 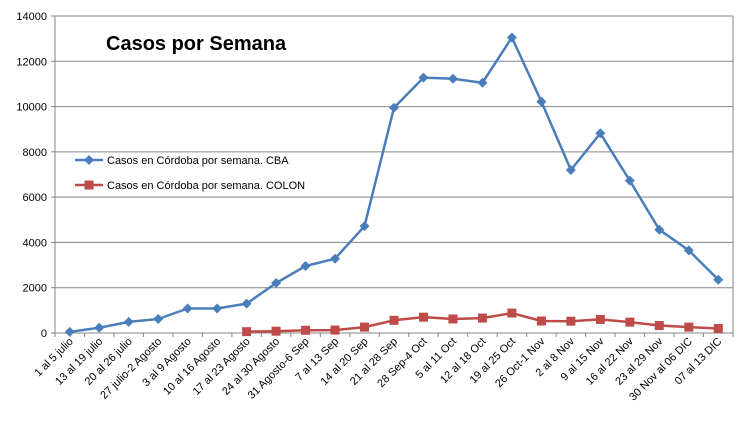 I want to click on y-tick-label: 2000, so click(x=35, y=289).